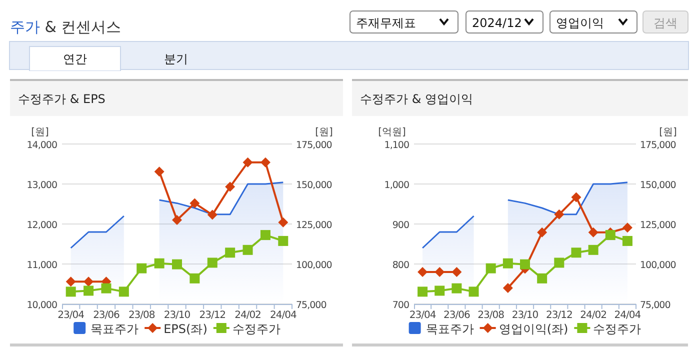  What do you see at coordinates (594, 22) in the screenshot?
I see `control-select: 영업이익` at bounding box center [594, 22].